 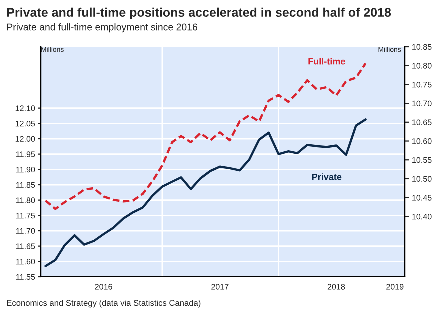 I want to click on y-tick-label: 11.95, so click(x=26, y=155).